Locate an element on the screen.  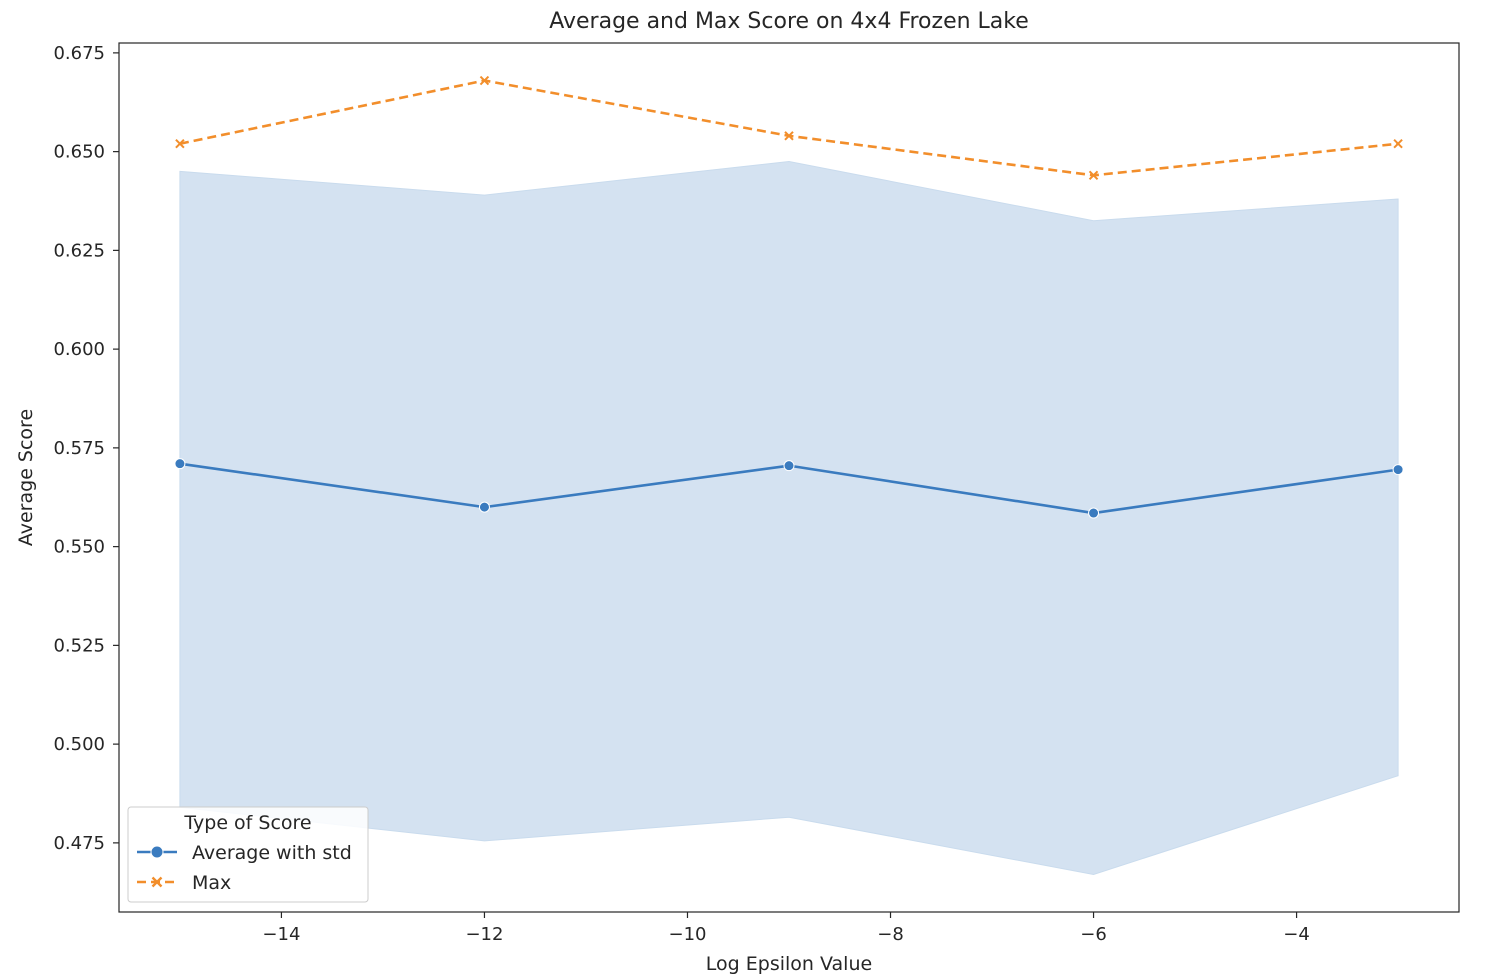
y-tick-label: 0.550 is located at coordinates (79, 547).